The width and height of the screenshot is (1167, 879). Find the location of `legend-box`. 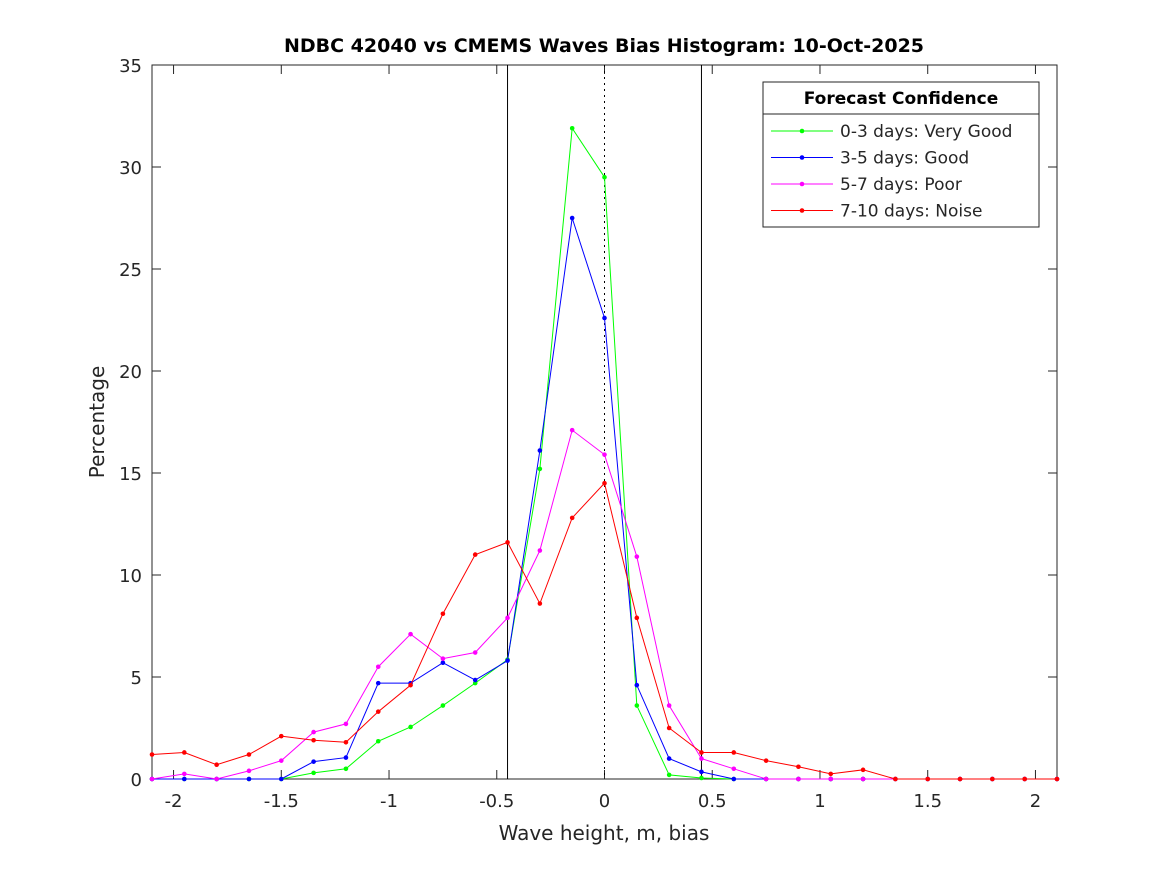

legend-box is located at coordinates (901, 154).